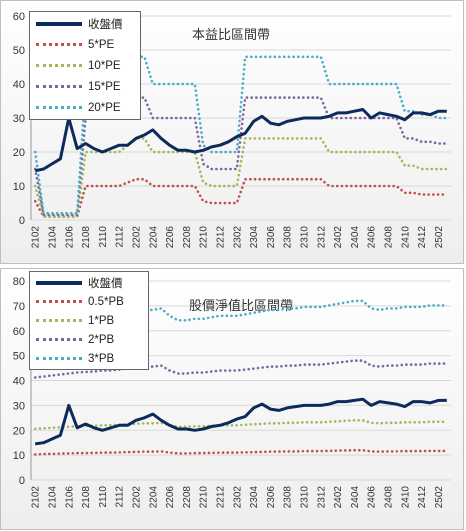 The width and height of the screenshot is (466, 531). What do you see at coordinates (170, 497) in the screenshot?
I see `x-tick-label: 2206` at bounding box center [170, 497].